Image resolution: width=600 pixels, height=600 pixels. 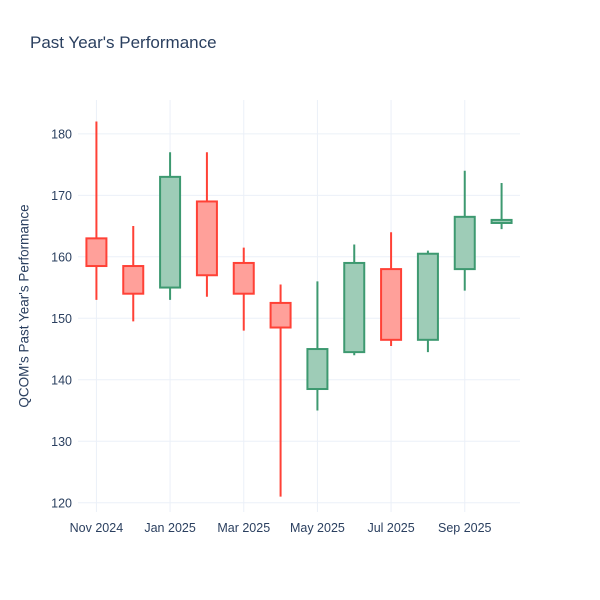 What do you see at coordinates (243, 528) in the screenshot?
I see `x-tick-label: Mar 2025` at bounding box center [243, 528].